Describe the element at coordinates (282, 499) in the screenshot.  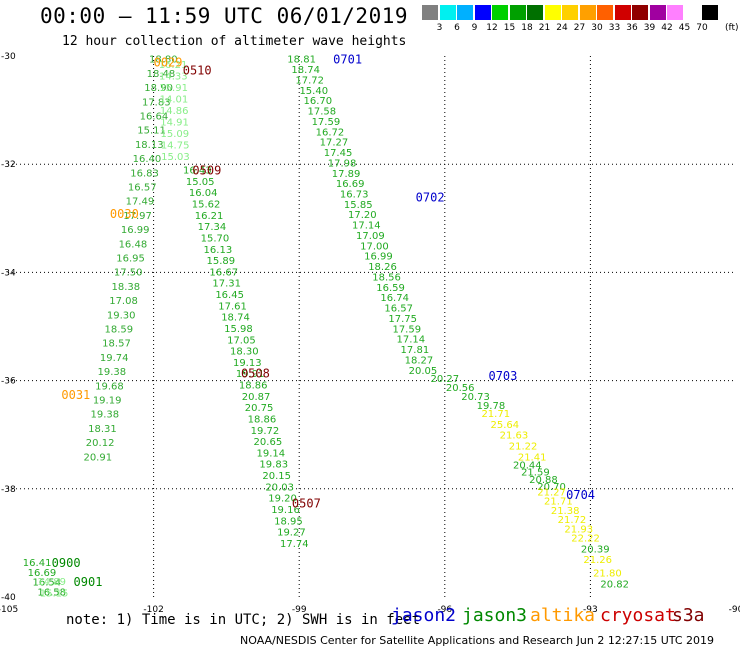
I see `wave-height-value: 19.20` at that location.